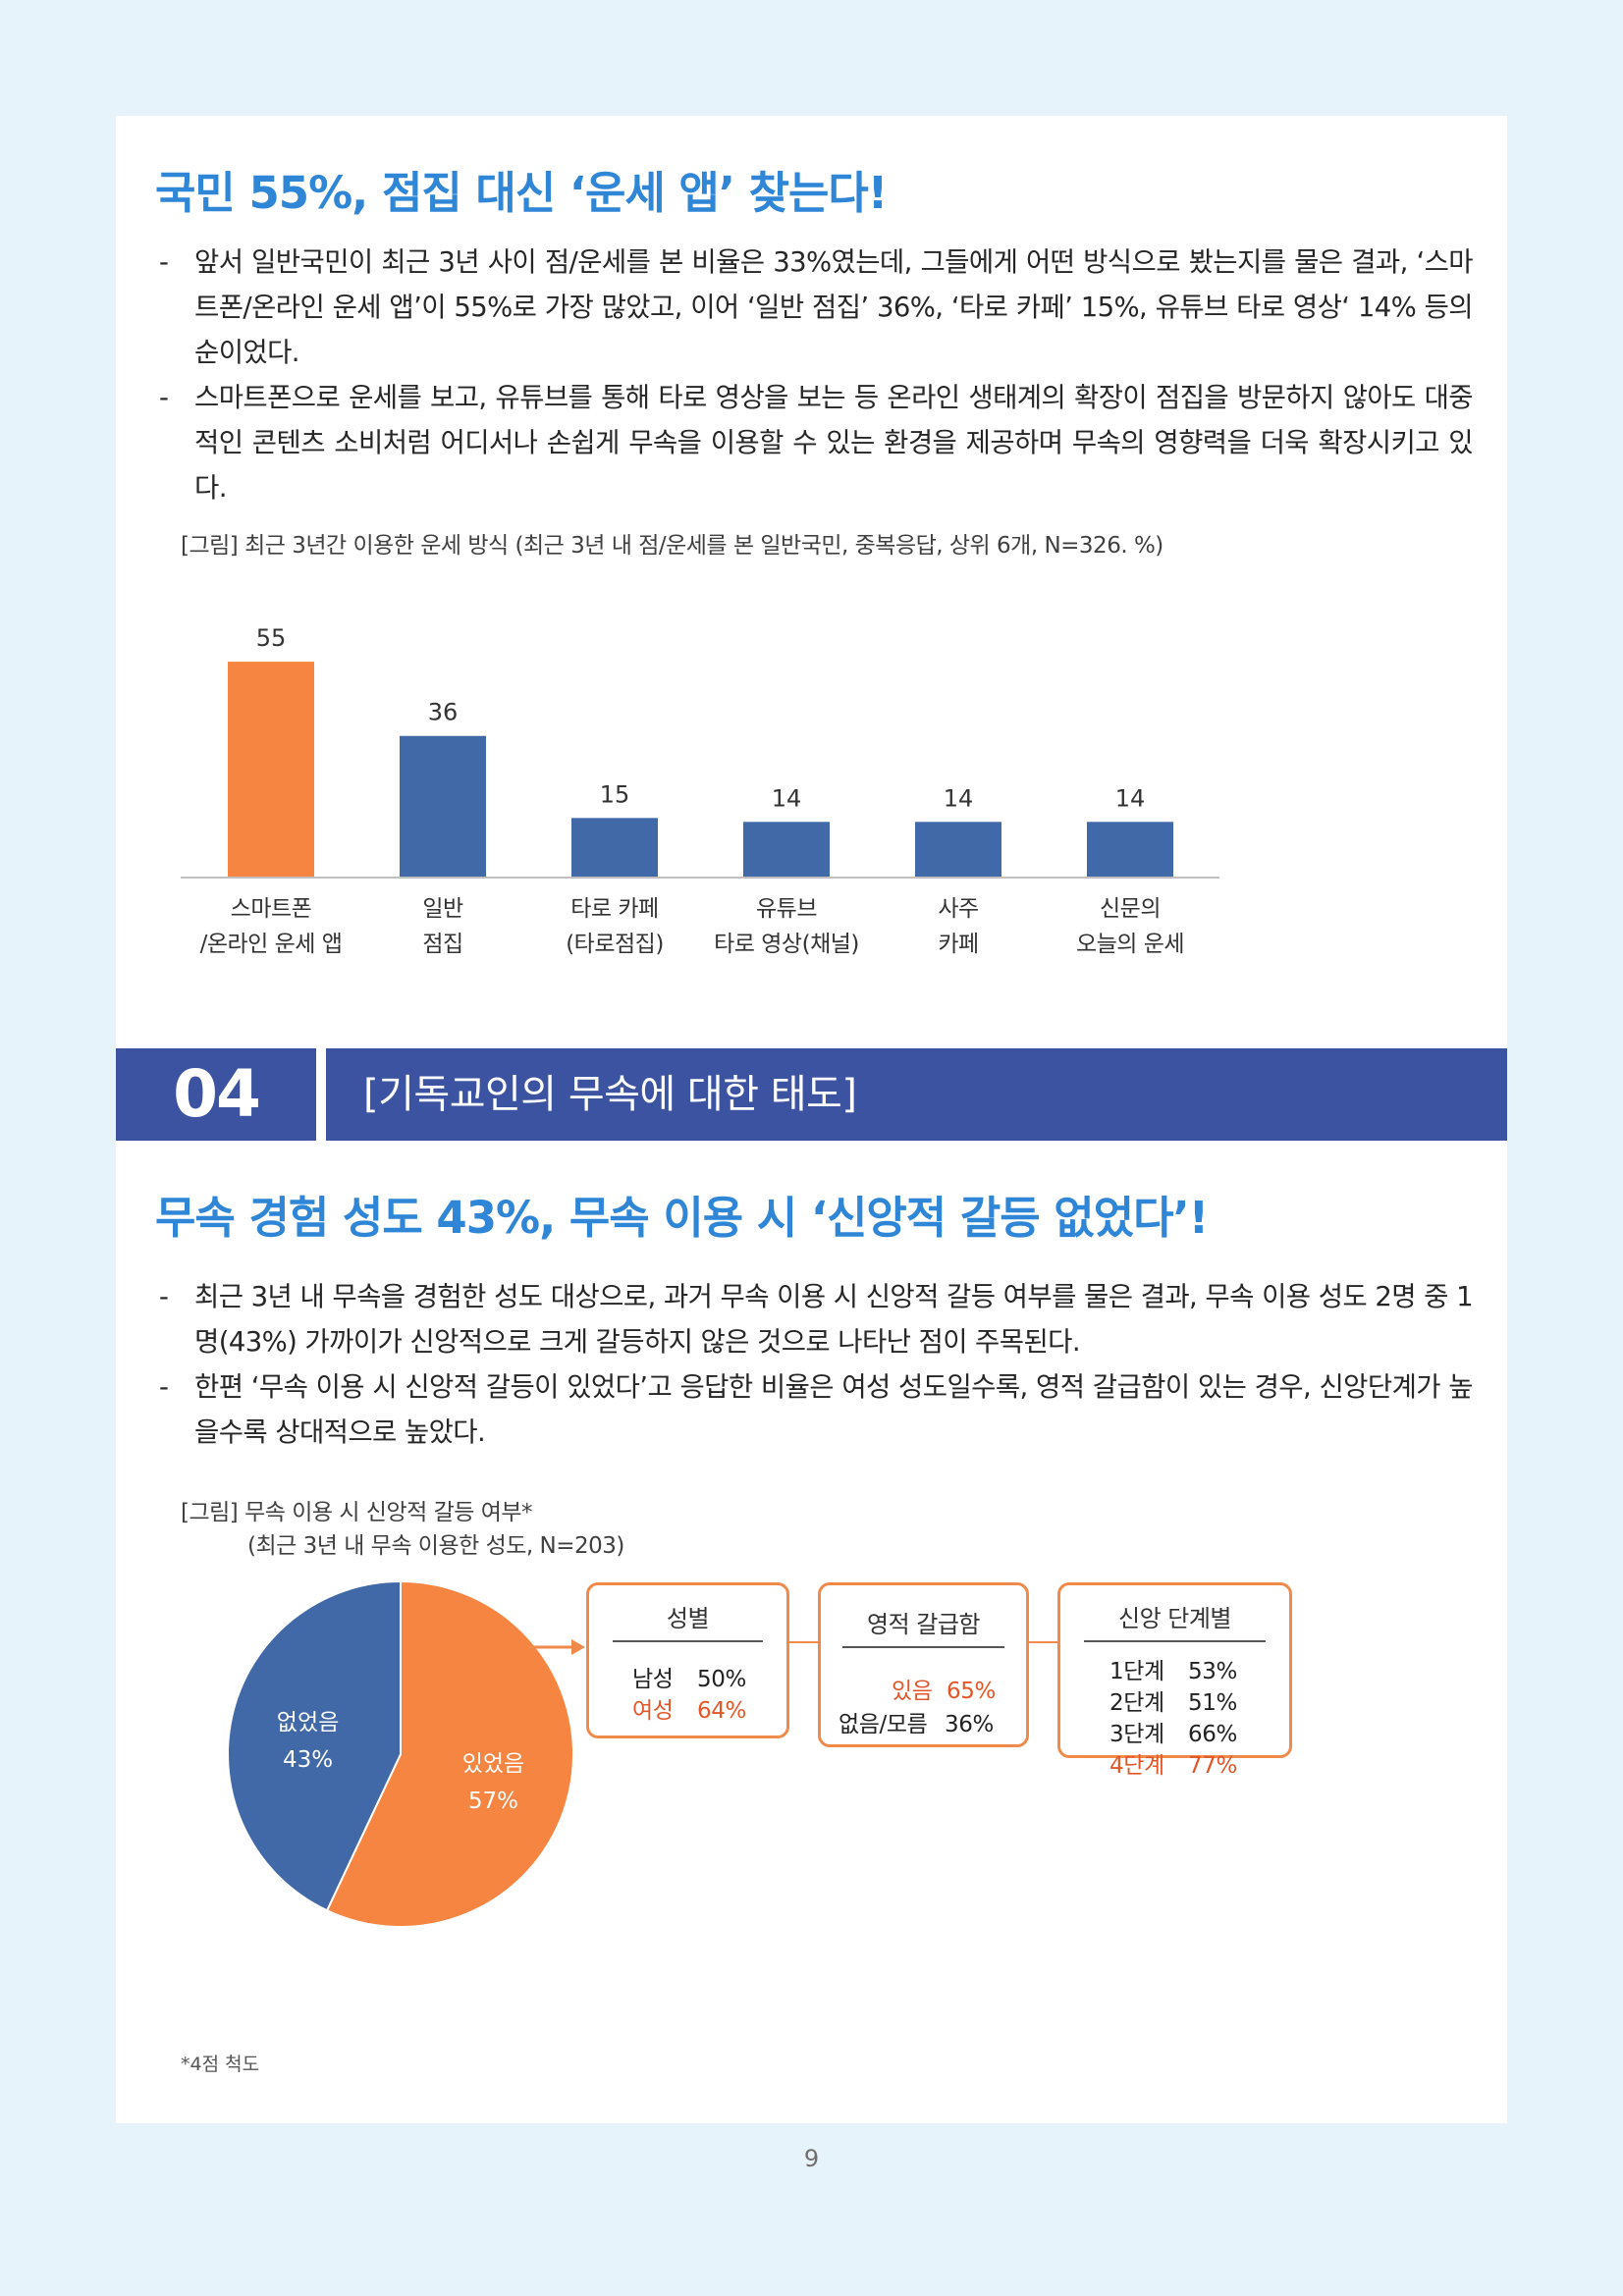  I want to click on row-value: 50%, so click(721, 1679).